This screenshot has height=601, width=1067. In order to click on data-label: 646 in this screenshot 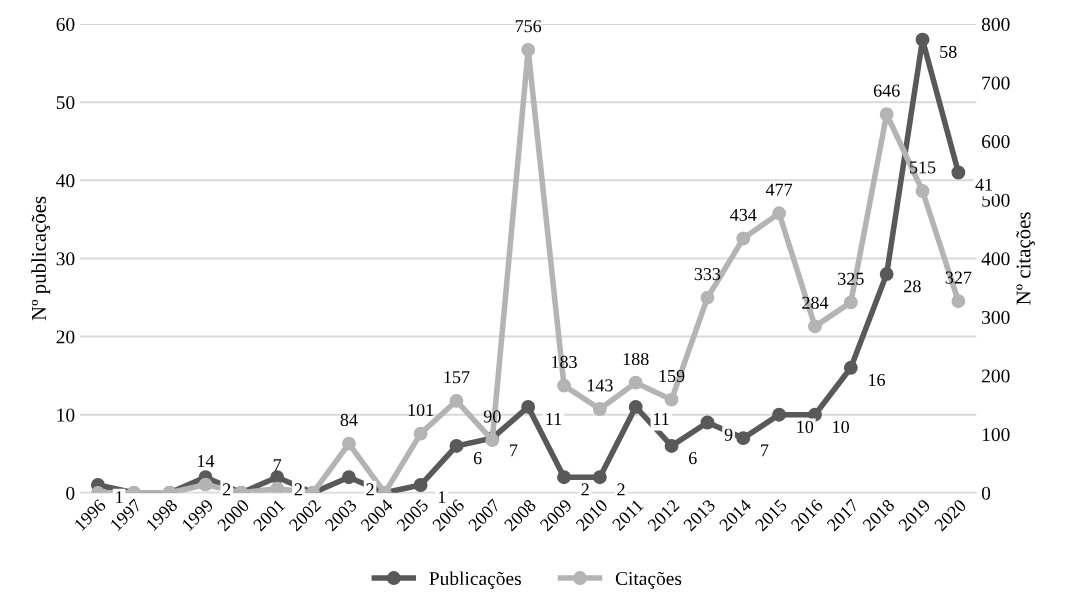, I will do `click(886, 90)`.